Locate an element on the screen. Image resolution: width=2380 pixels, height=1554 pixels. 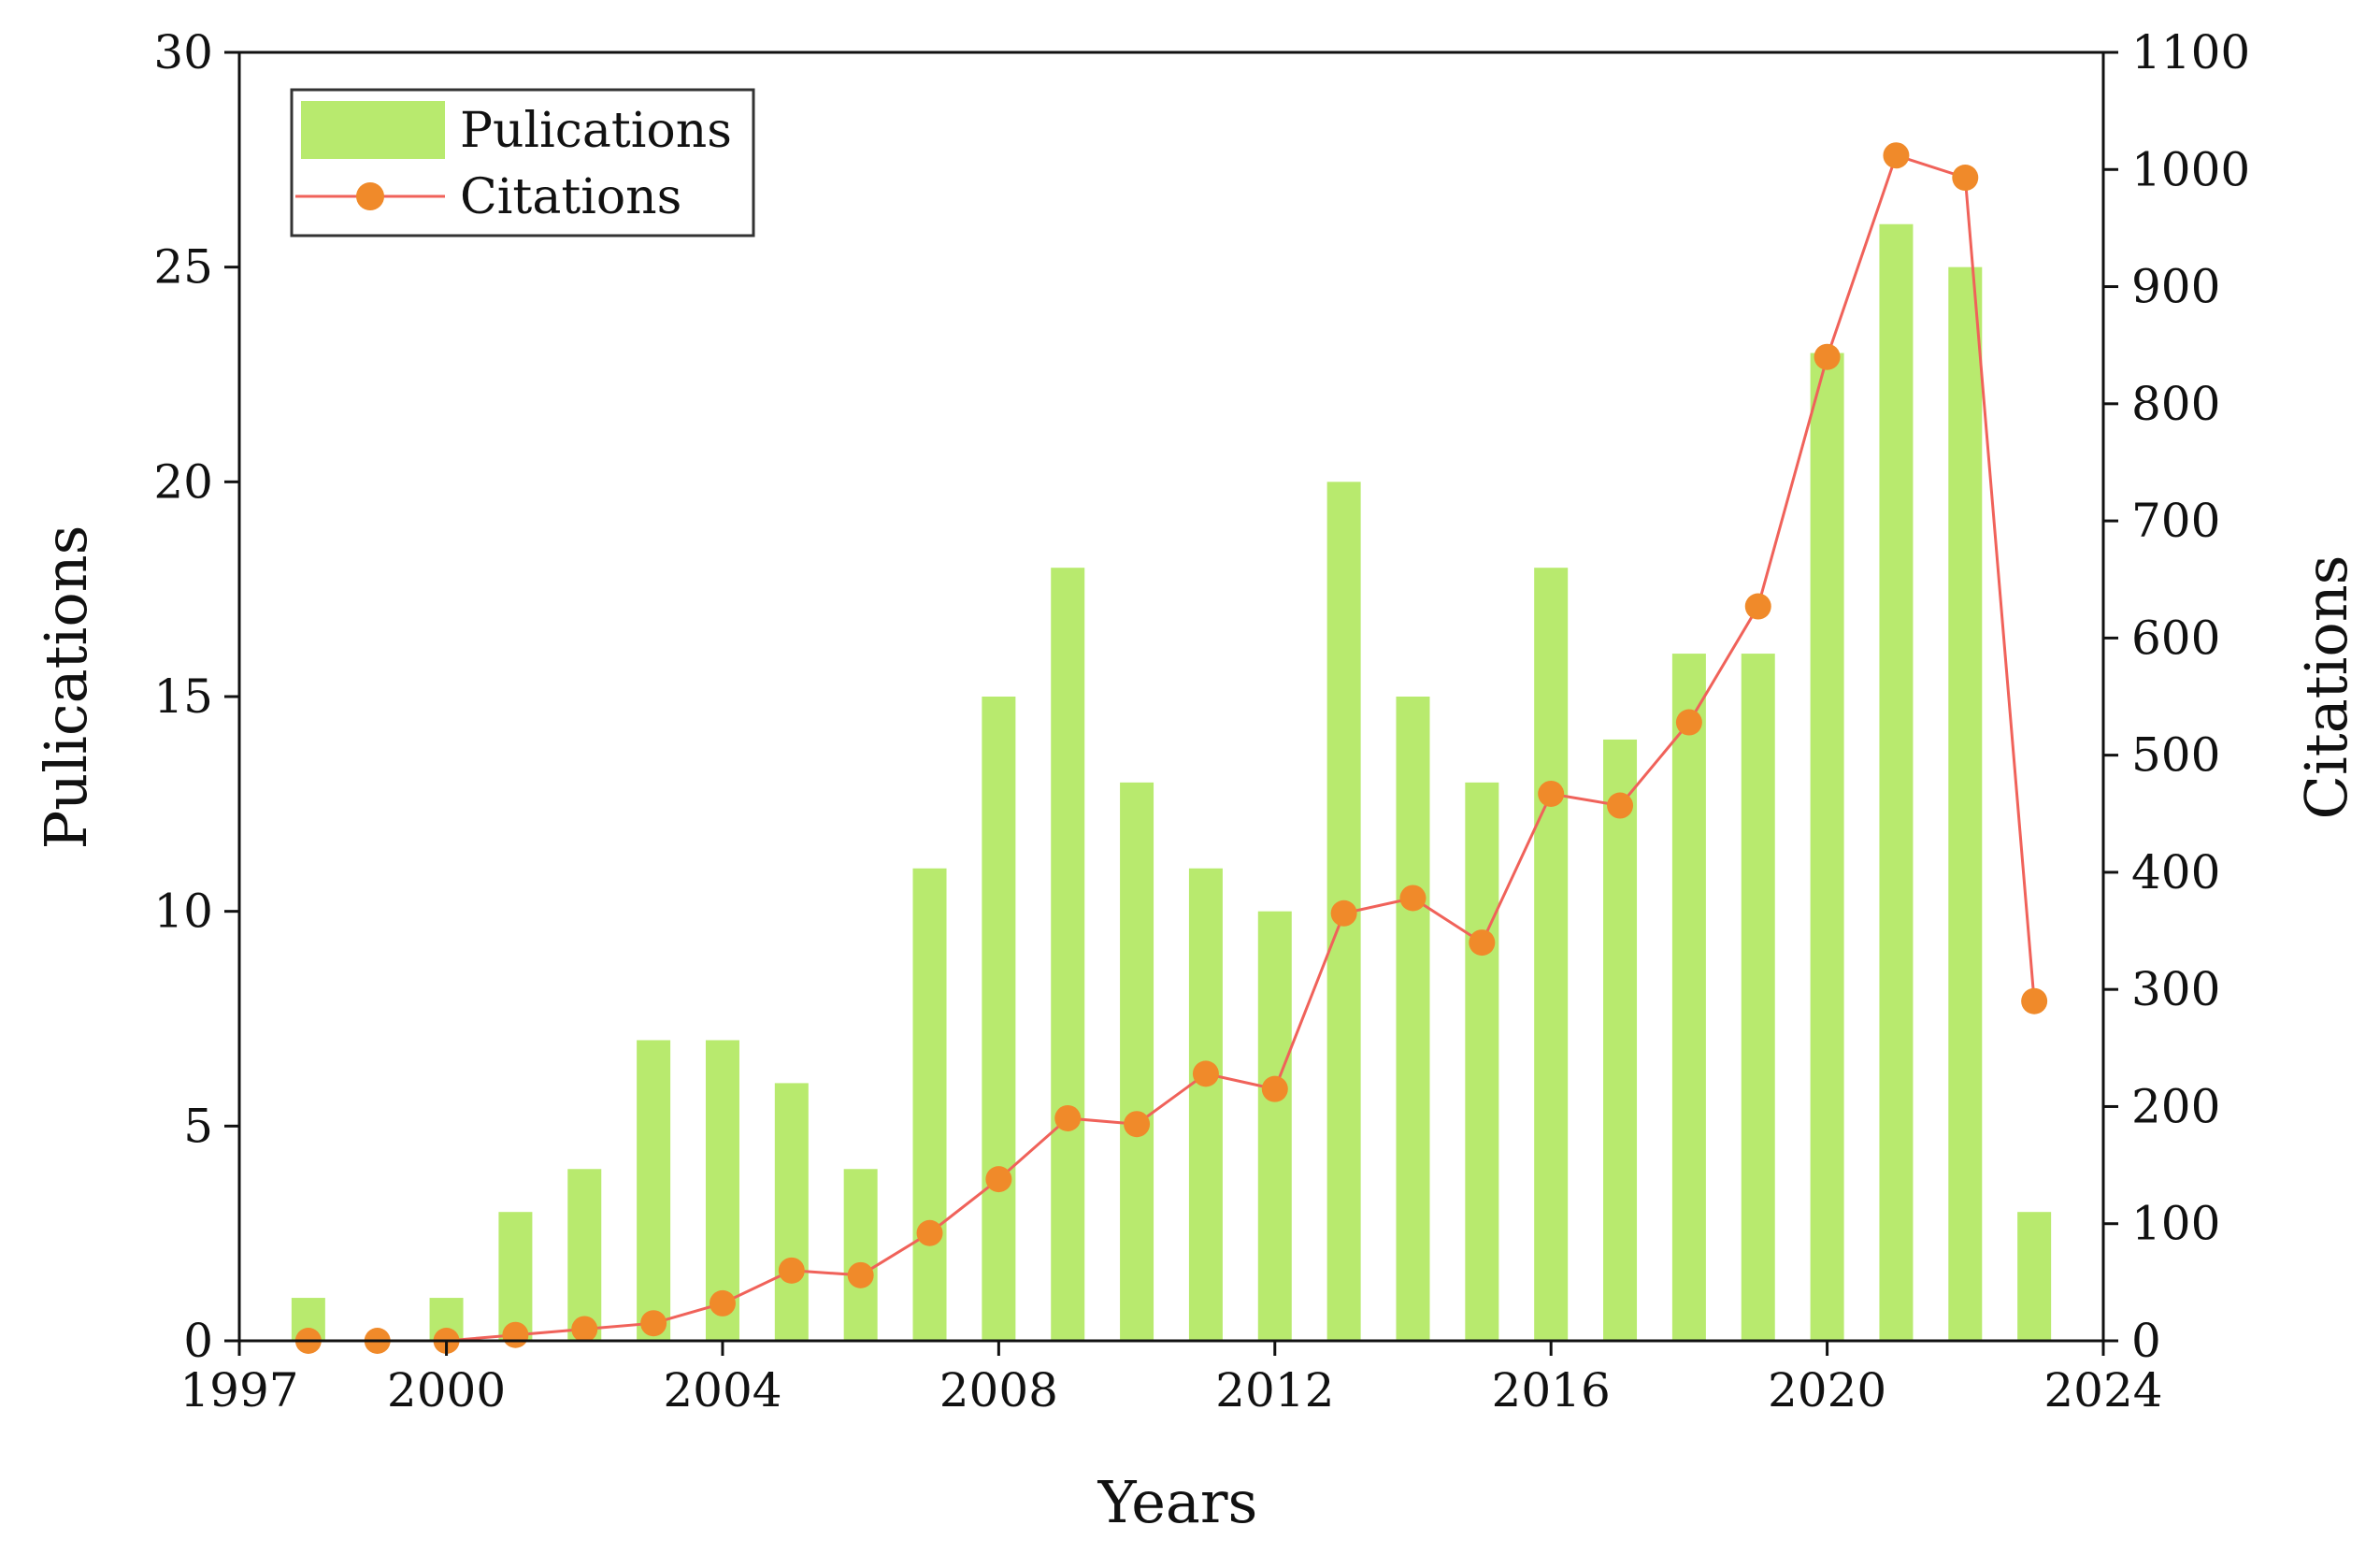
right-y-tick-label-700: 700 is located at coordinates (2175, 521).